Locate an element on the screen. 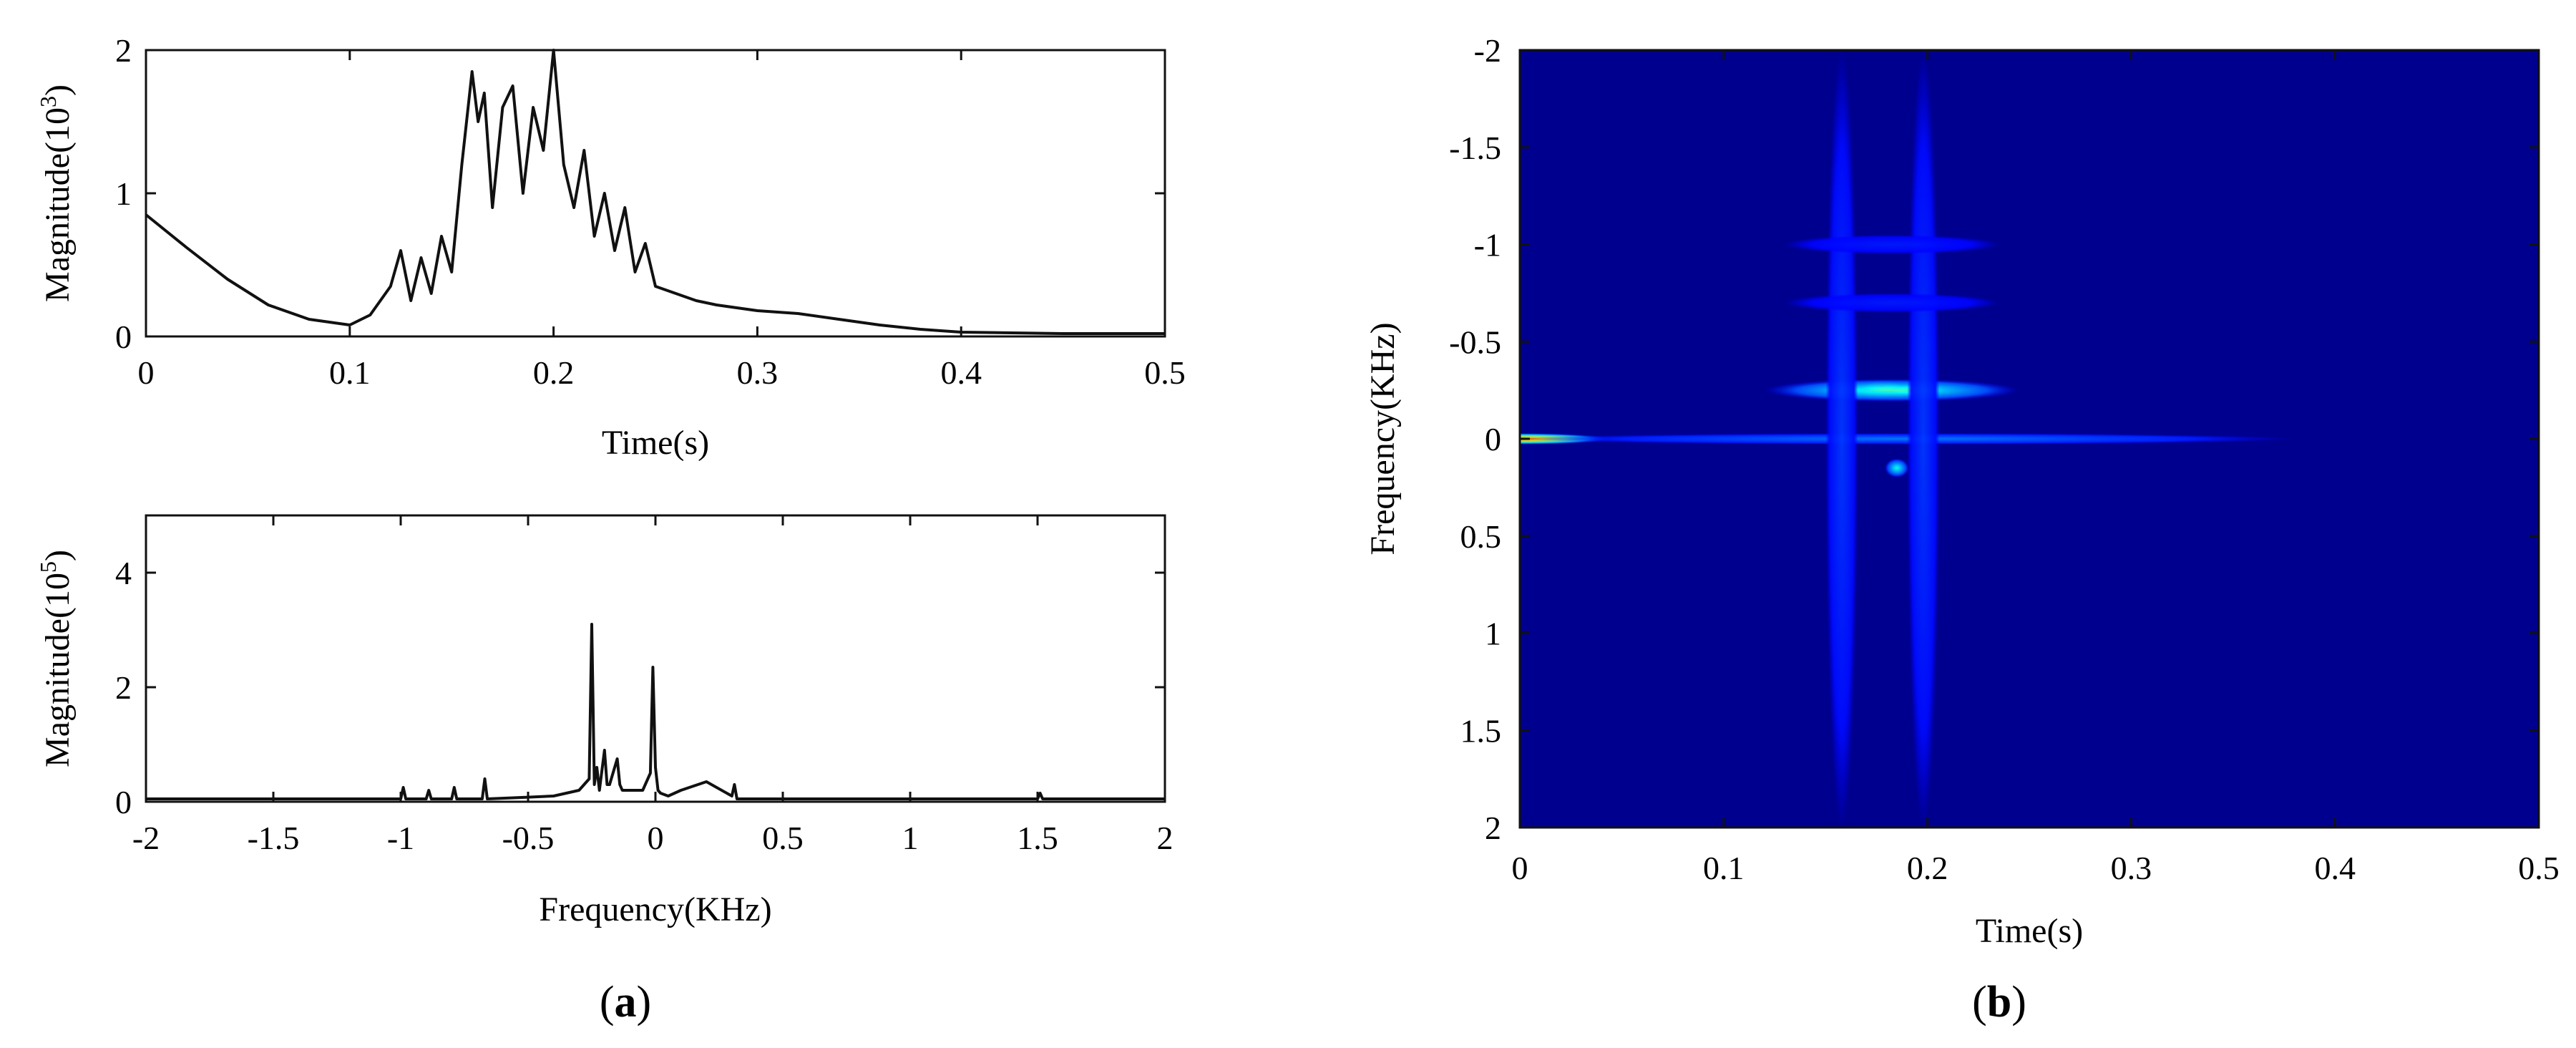  time-signal-line is located at coordinates (655, 192).